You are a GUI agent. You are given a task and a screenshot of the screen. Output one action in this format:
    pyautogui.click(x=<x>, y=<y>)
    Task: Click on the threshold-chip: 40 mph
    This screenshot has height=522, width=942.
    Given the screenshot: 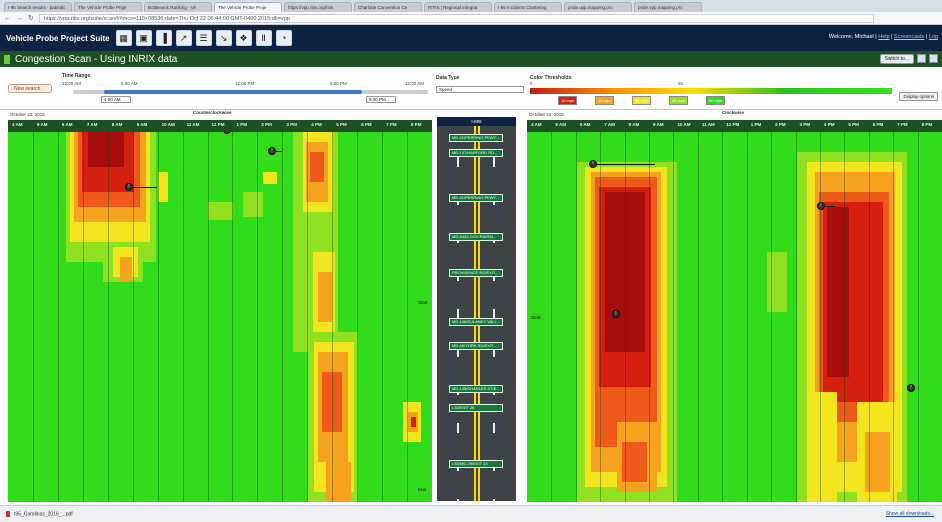 What is the action you would take?
    pyautogui.click(x=679, y=100)
    